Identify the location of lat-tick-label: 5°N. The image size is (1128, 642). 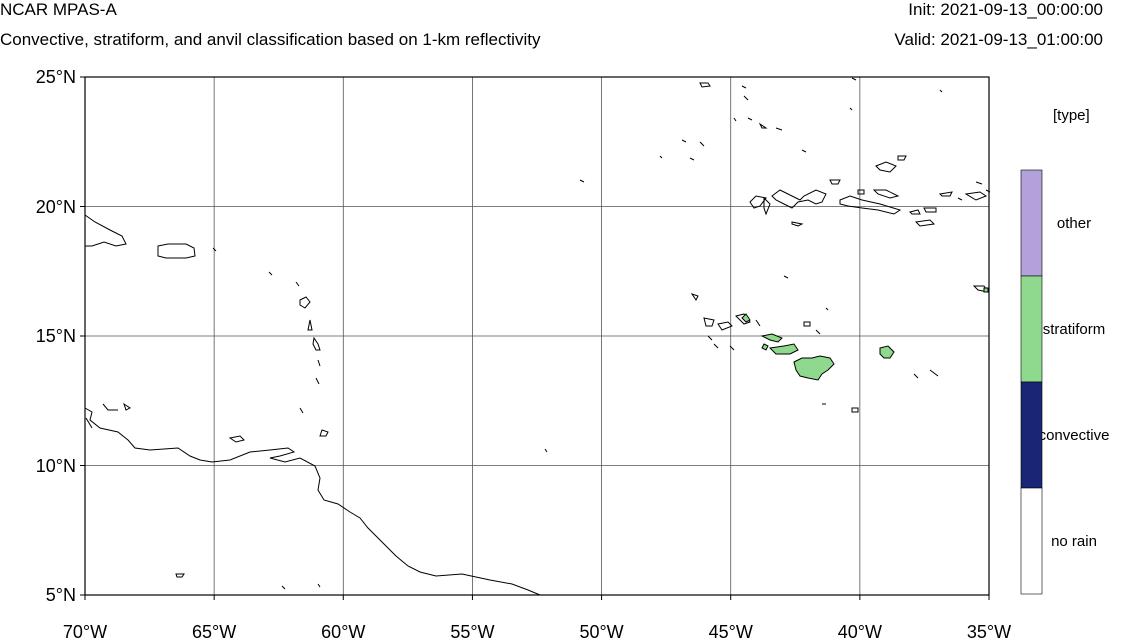
(60, 595).